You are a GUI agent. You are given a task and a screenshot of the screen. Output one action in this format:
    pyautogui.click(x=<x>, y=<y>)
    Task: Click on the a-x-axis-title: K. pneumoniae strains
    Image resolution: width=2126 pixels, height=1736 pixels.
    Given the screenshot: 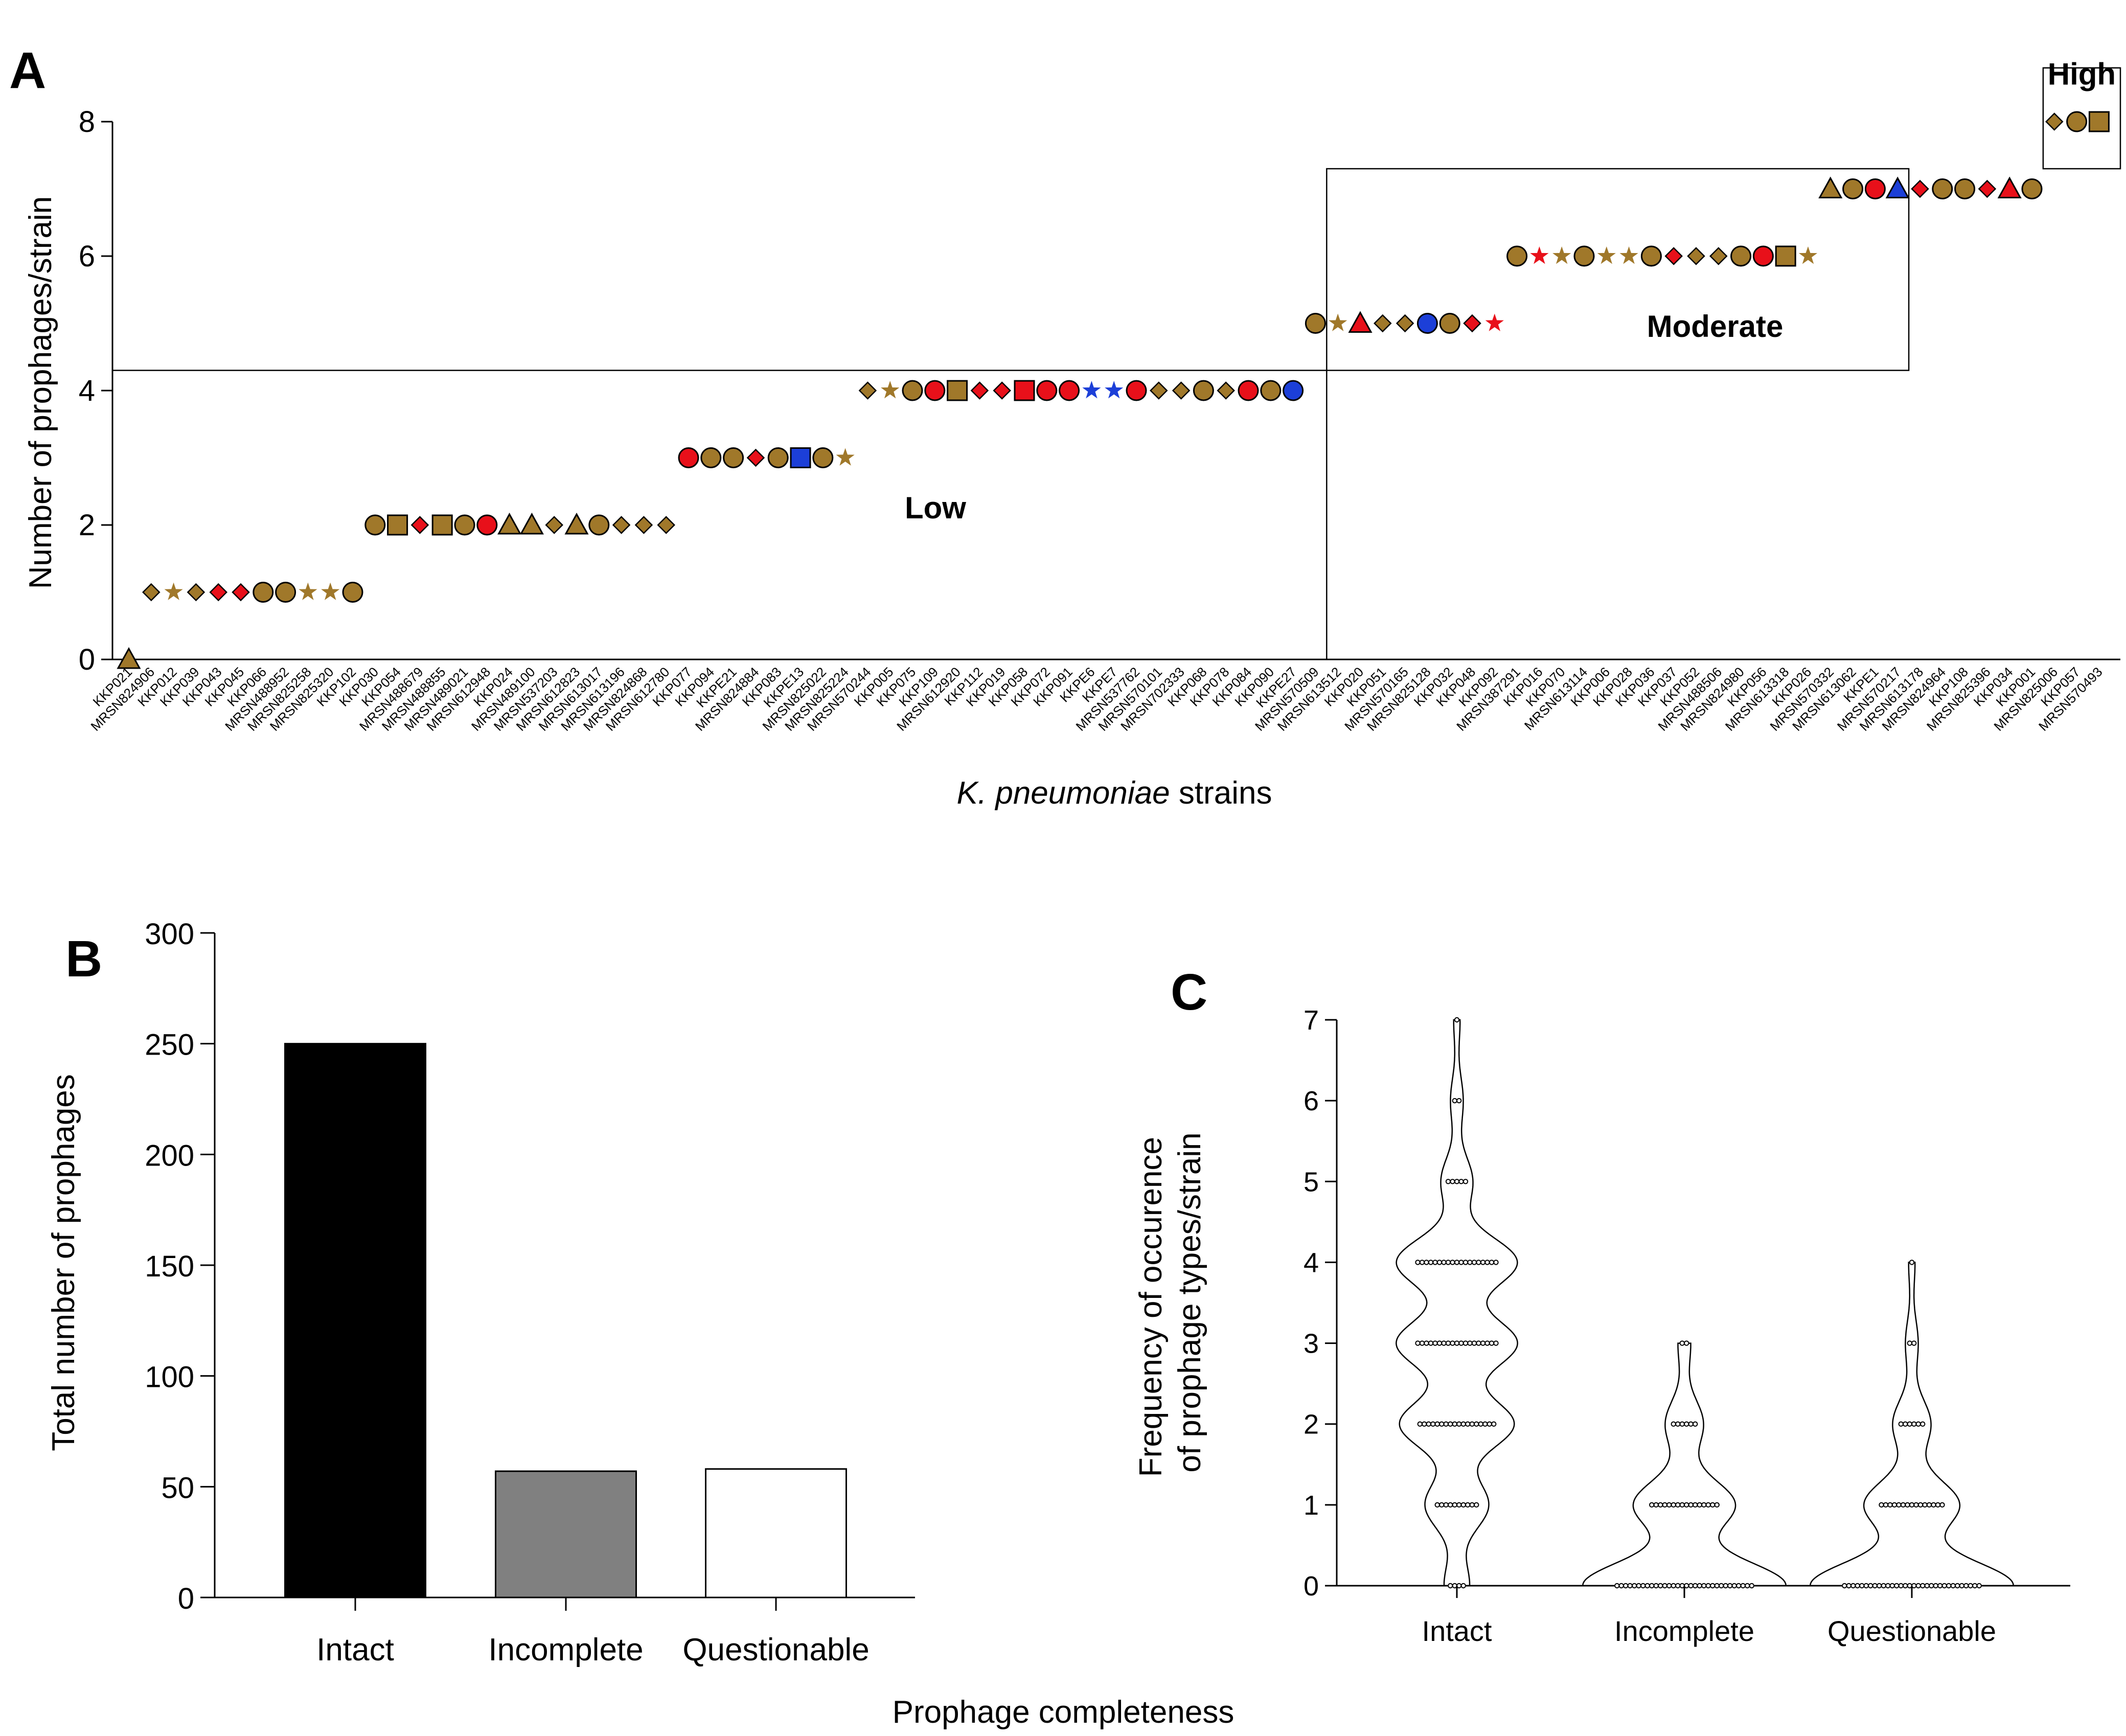 What is the action you would take?
    pyautogui.click(x=1114, y=793)
    